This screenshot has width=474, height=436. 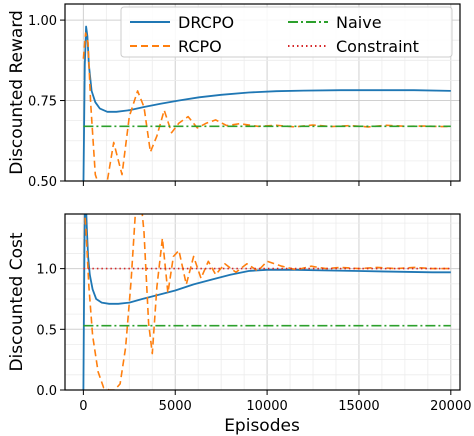 What do you see at coordinates (46, 330) in the screenshot?
I see `cost-ytick-label: 0.5` at bounding box center [46, 330].